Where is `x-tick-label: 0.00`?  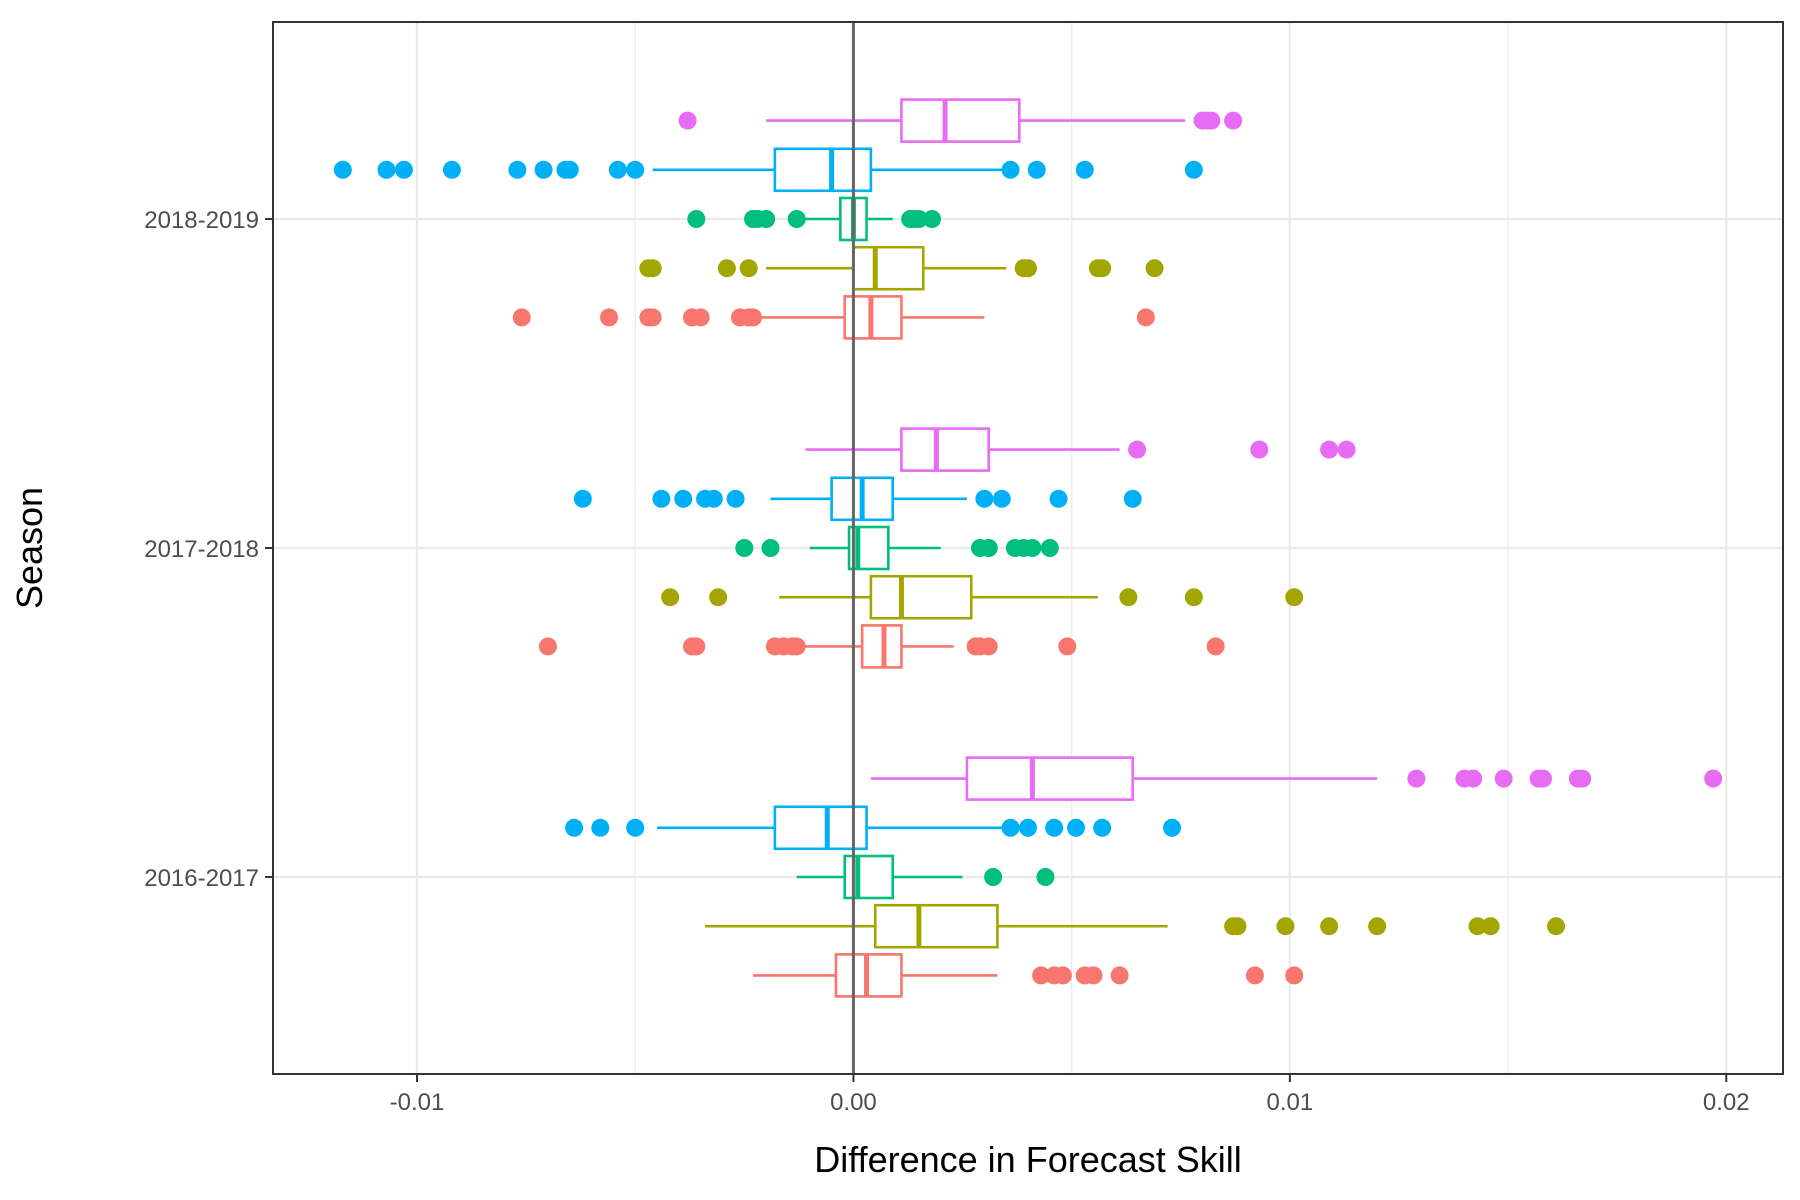
x-tick-label: 0.00 is located at coordinates (853, 1102).